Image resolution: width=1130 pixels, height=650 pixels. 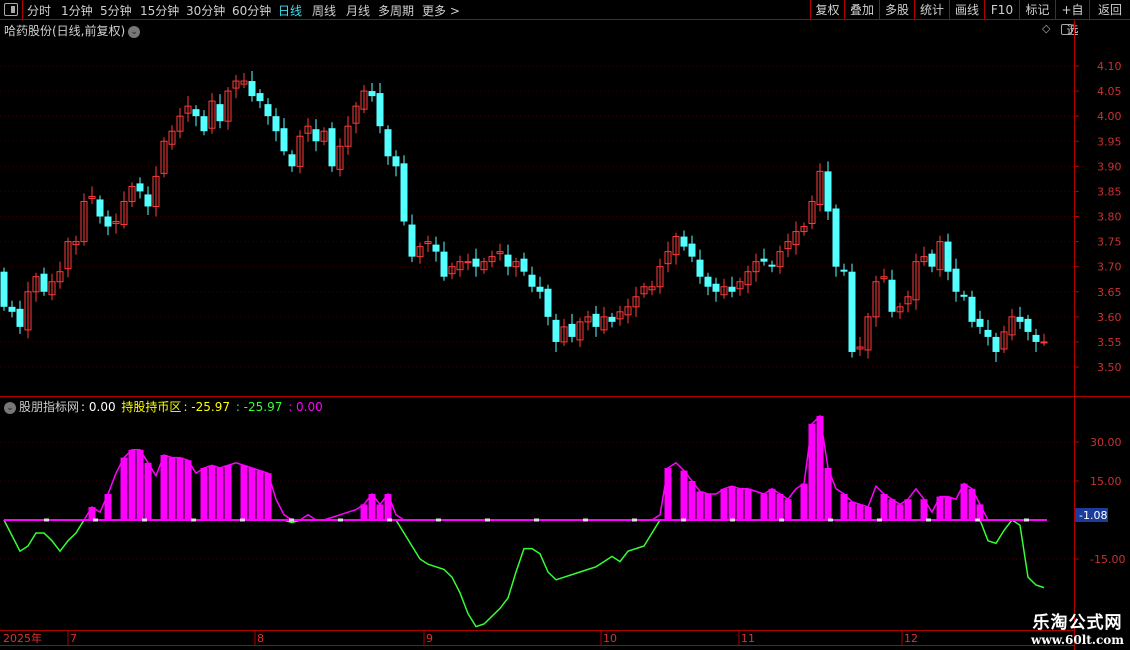 What do you see at coordinates (1107, 559) in the screenshot?
I see `indicator-tick-label: -15.00` at bounding box center [1107, 559].